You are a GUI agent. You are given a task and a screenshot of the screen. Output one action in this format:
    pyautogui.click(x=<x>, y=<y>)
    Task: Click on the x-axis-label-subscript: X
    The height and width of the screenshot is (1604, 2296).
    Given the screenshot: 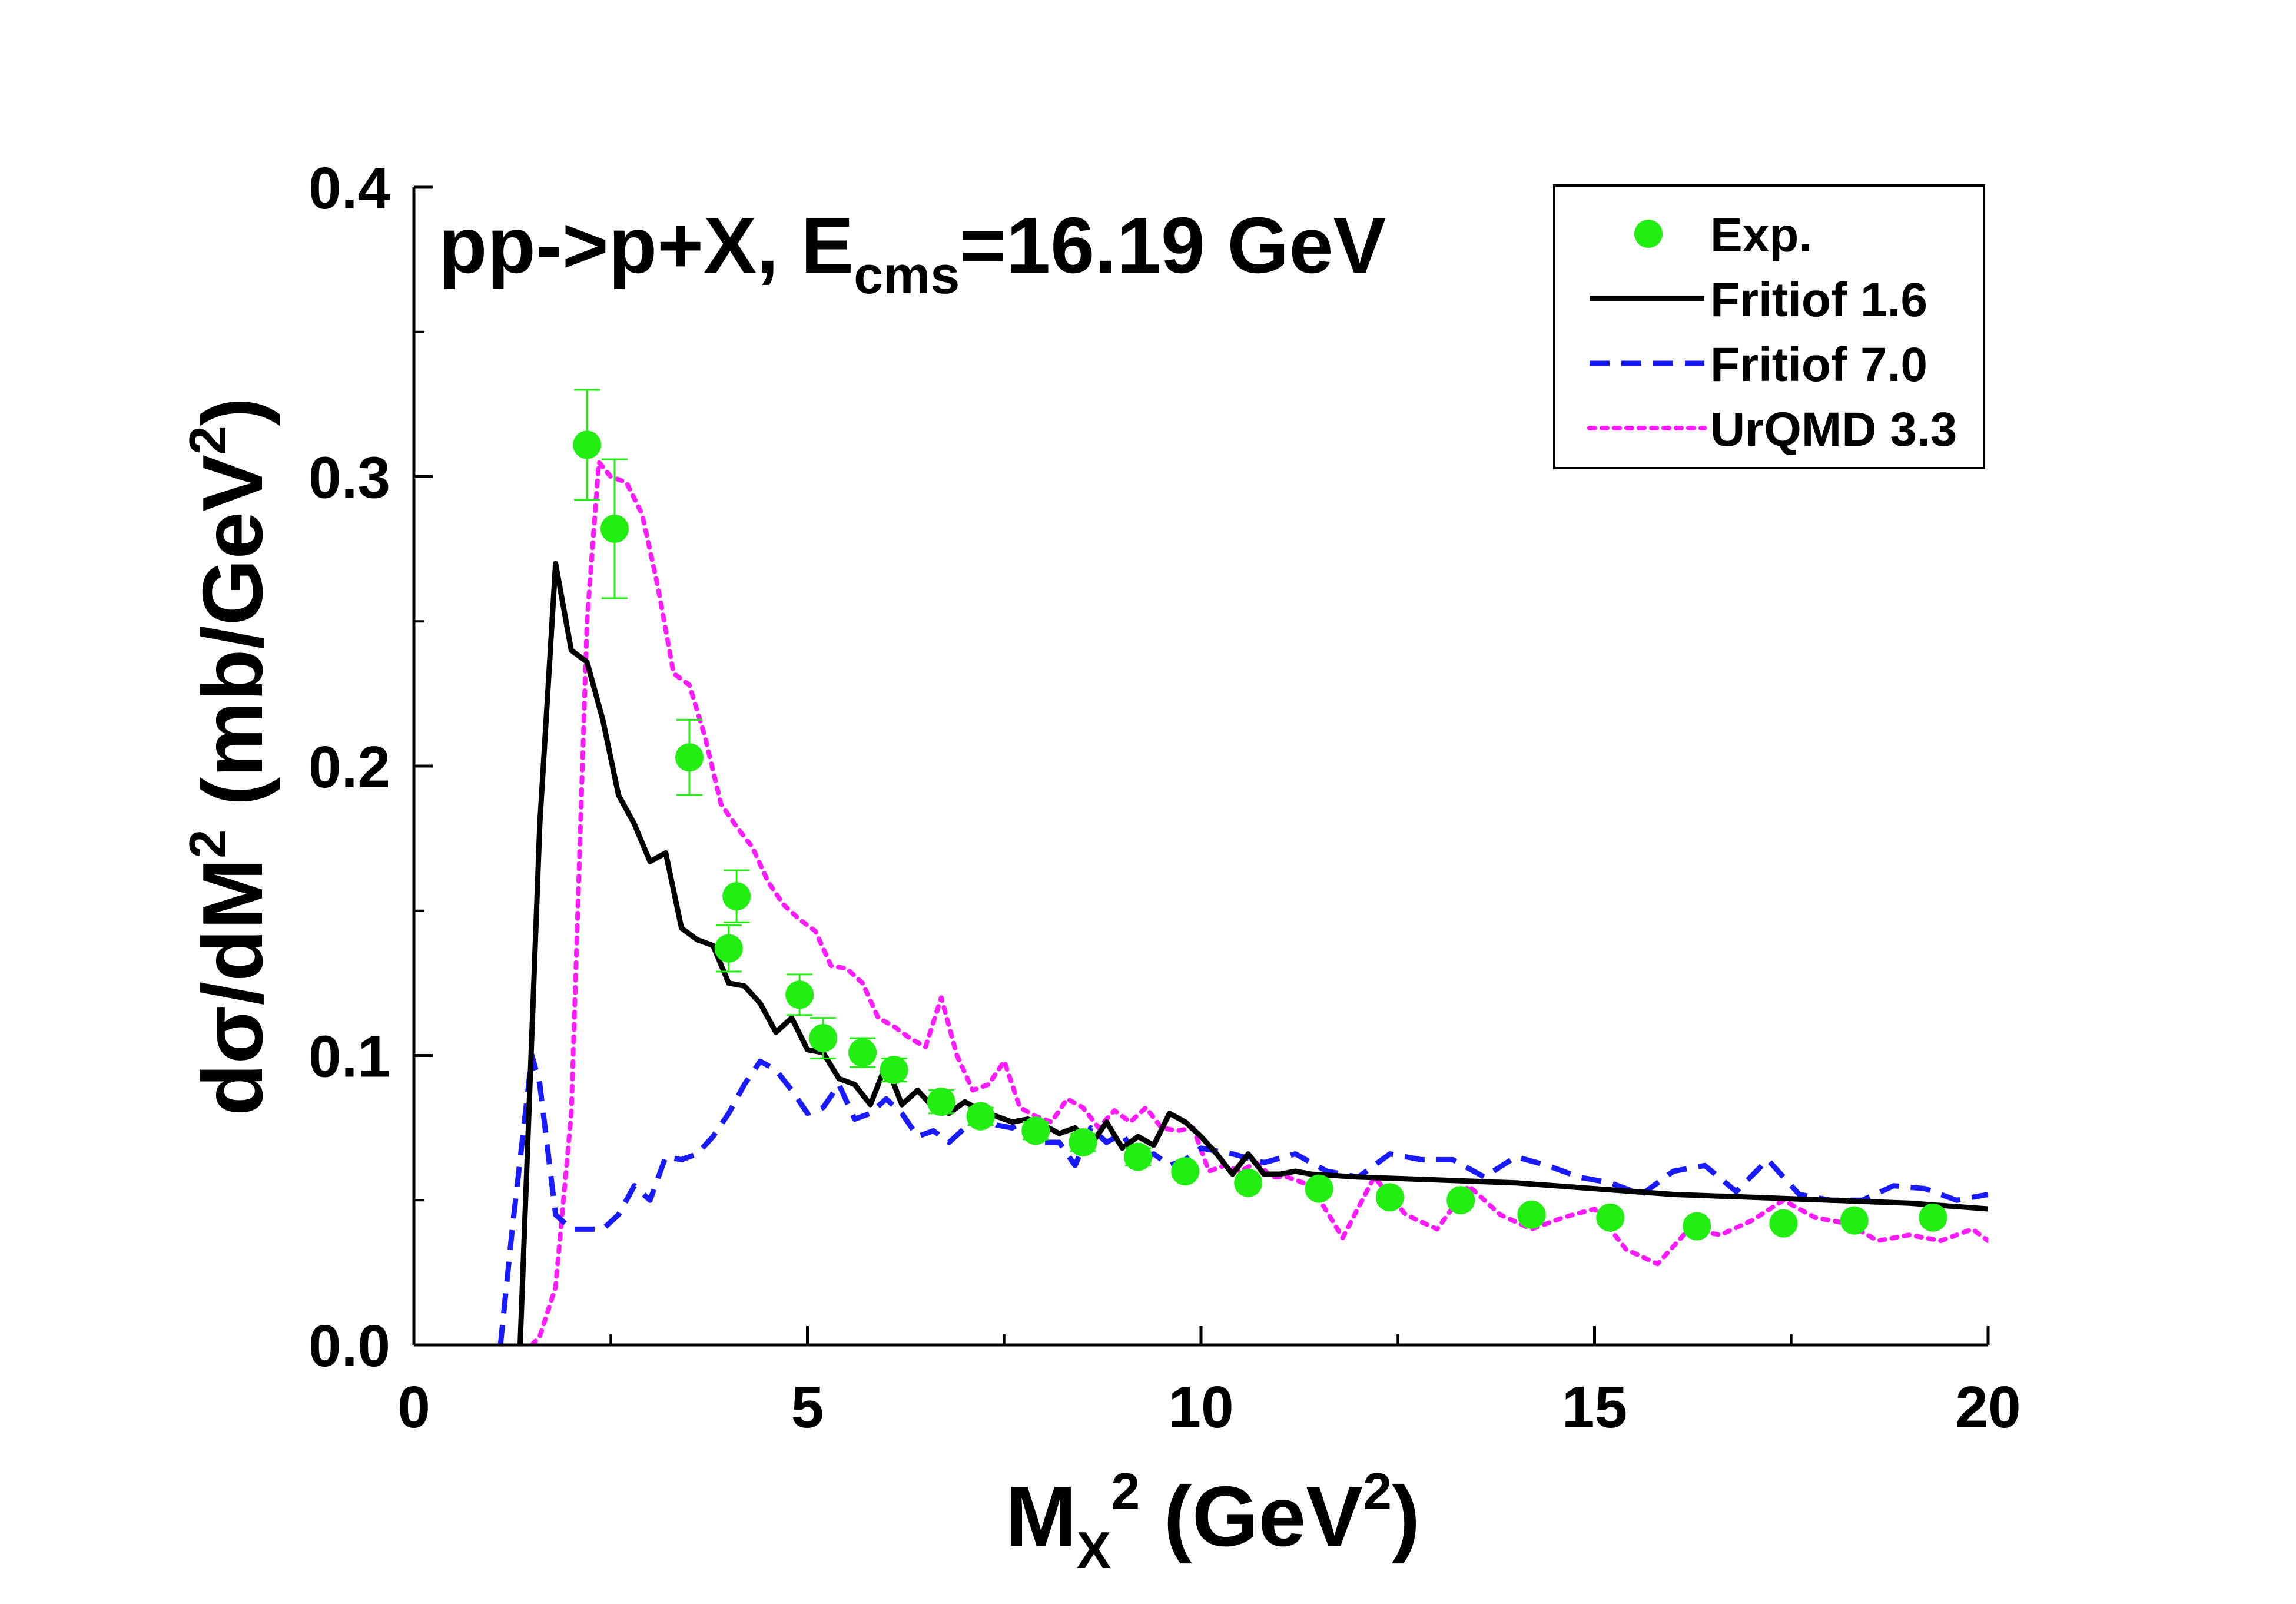 What is the action you would take?
    pyautogui.click(x=1094, y=1550)
    